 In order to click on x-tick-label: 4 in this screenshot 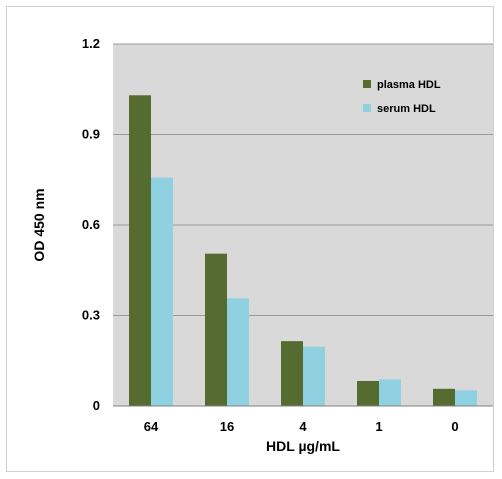, I will do `click(303, 426)`.